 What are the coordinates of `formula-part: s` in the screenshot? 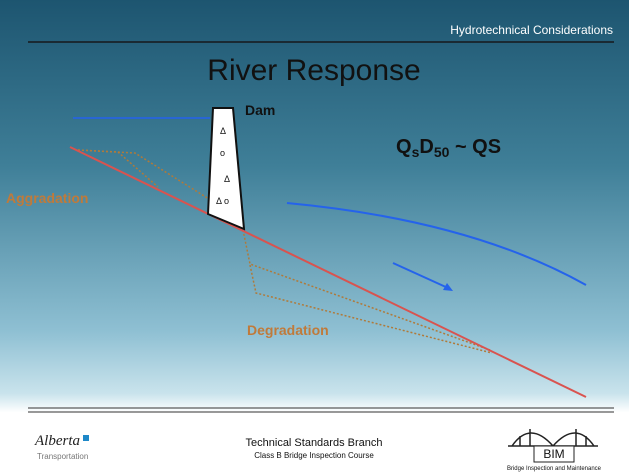 It's located at (416, 152).